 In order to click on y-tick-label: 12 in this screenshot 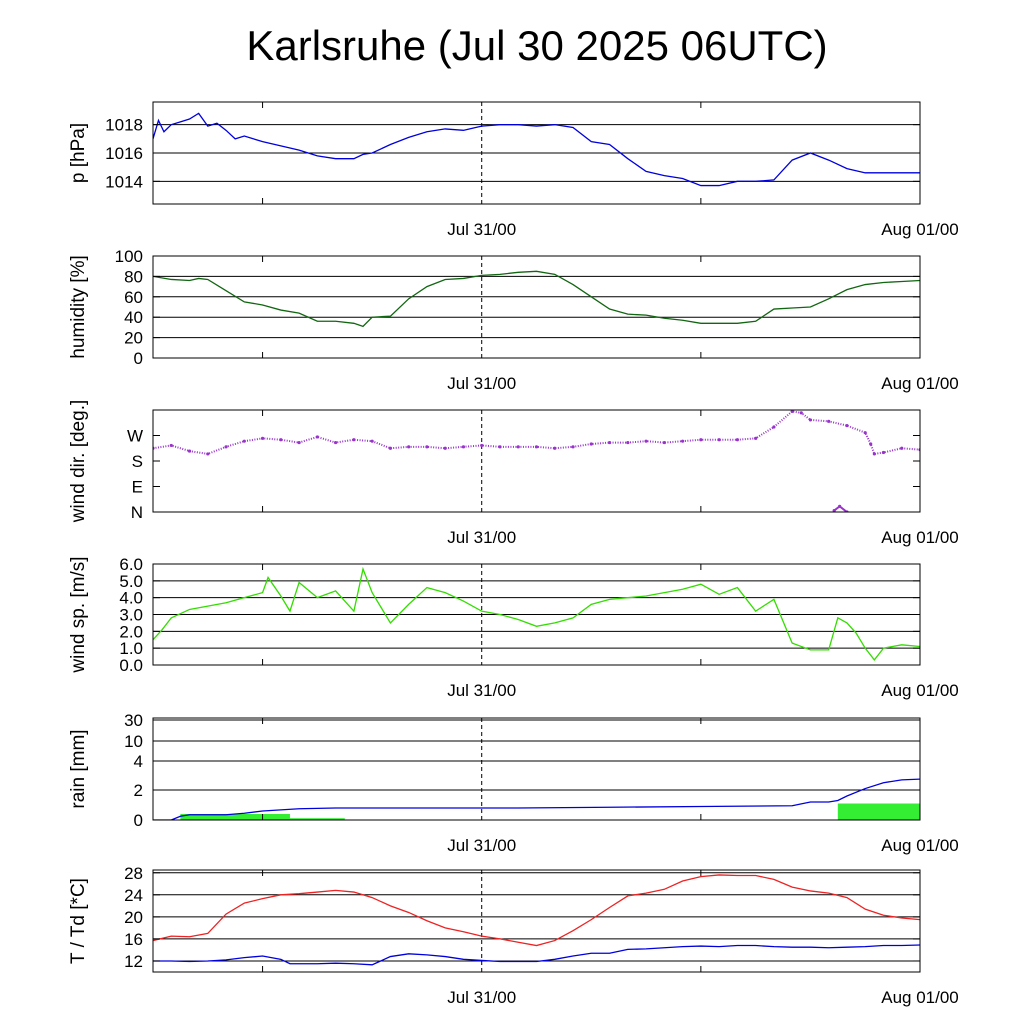, I will do `click(133, 961)`.